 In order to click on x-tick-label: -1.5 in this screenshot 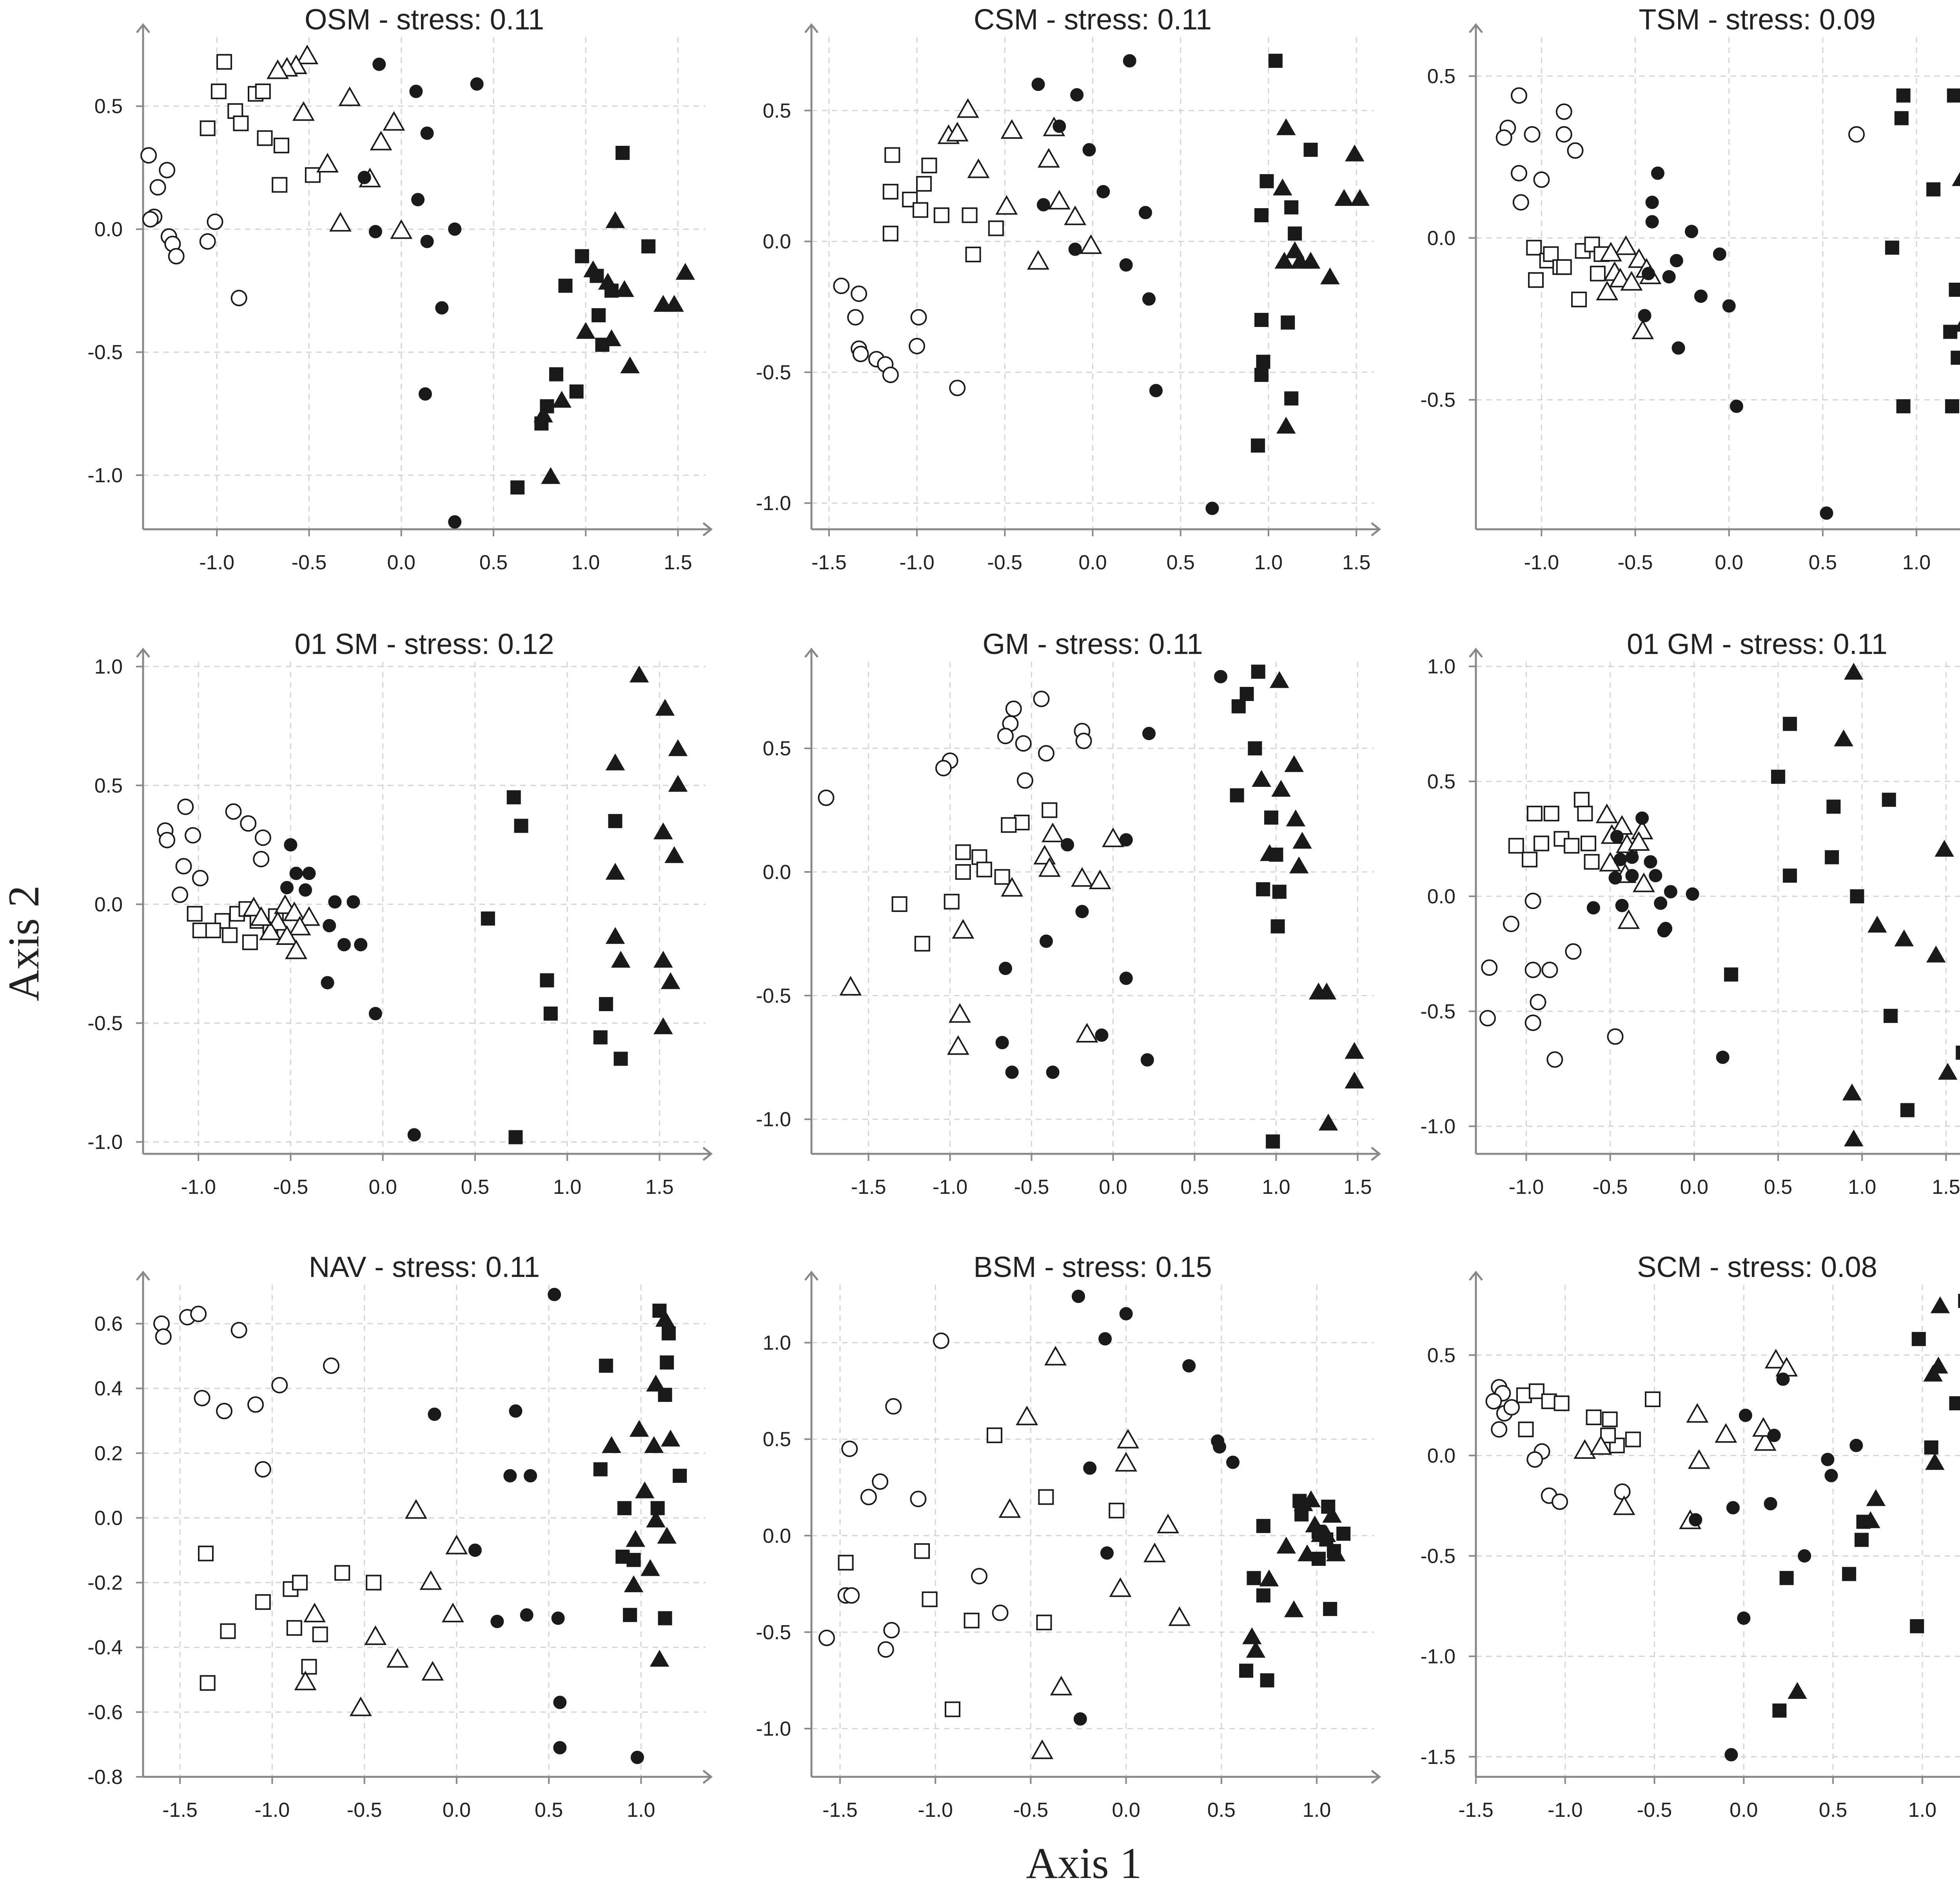, I will do `click(180, 1810)`.